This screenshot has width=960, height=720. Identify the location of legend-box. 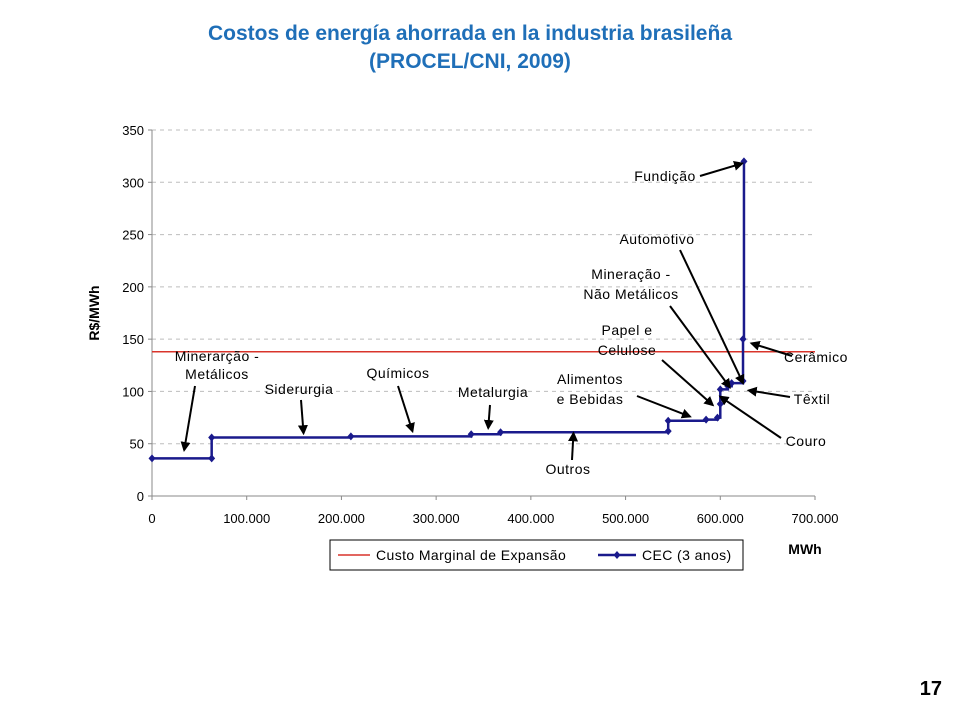
(536, 555).